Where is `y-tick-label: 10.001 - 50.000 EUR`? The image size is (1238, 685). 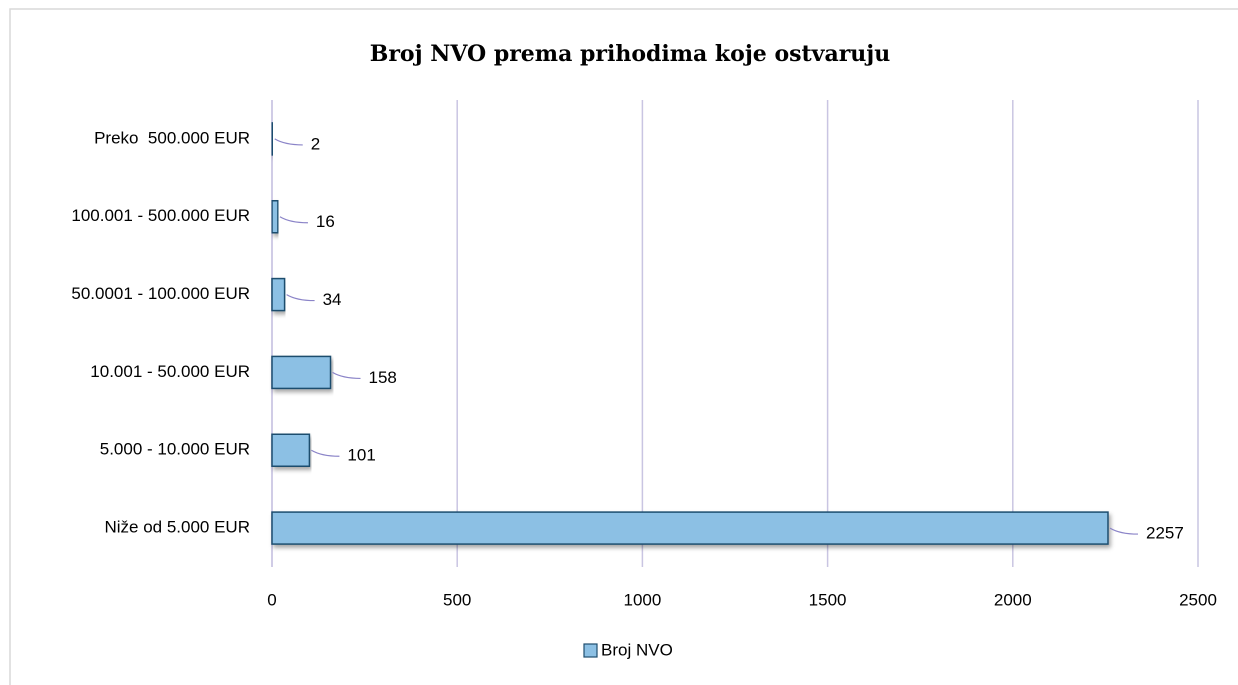
y-tick-label: 10.001 - 50.000 EUR is located at coordinates (170, 371).